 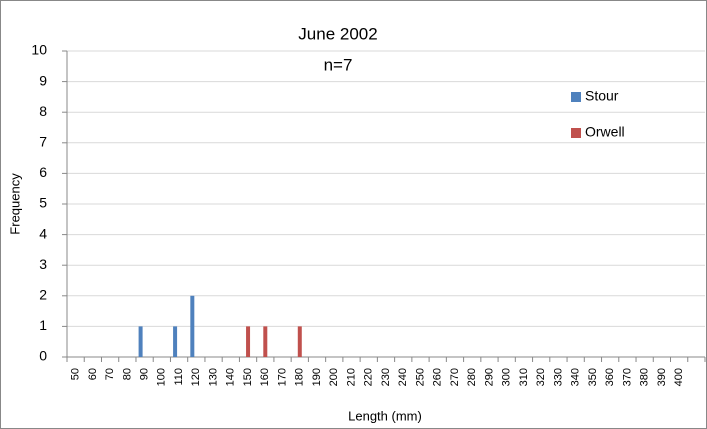 What do you see at coordinates (351, 377) in the screenshot?
I see `x-tick-label: 210` at bounding box center [351, 377].